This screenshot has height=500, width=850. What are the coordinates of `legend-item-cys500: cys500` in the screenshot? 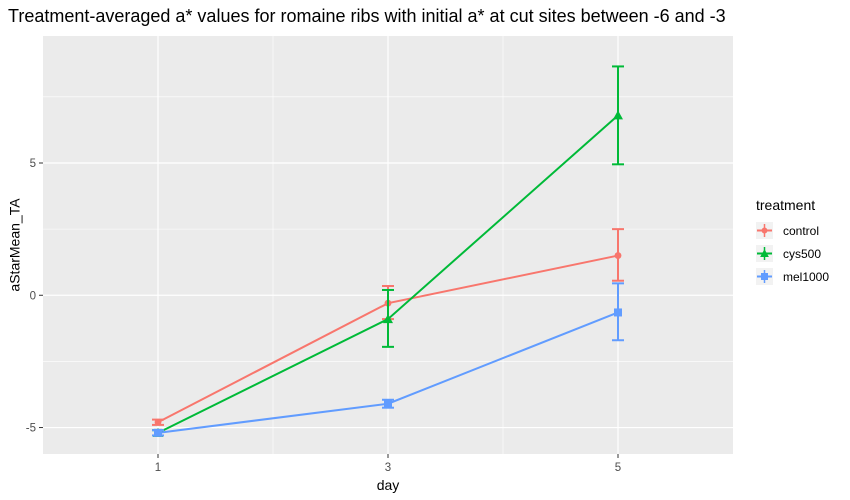 It's located at (788, 253).